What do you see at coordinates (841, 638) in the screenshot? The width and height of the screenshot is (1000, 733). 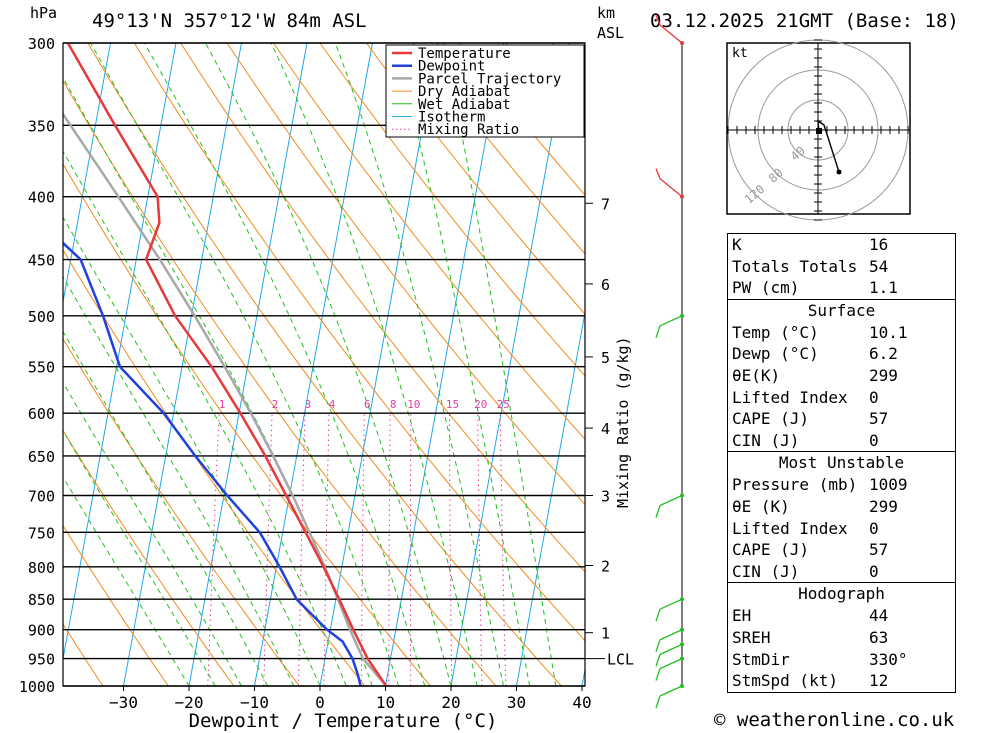 I see `index-row: SREH 63` at bounding box center [841, 638].